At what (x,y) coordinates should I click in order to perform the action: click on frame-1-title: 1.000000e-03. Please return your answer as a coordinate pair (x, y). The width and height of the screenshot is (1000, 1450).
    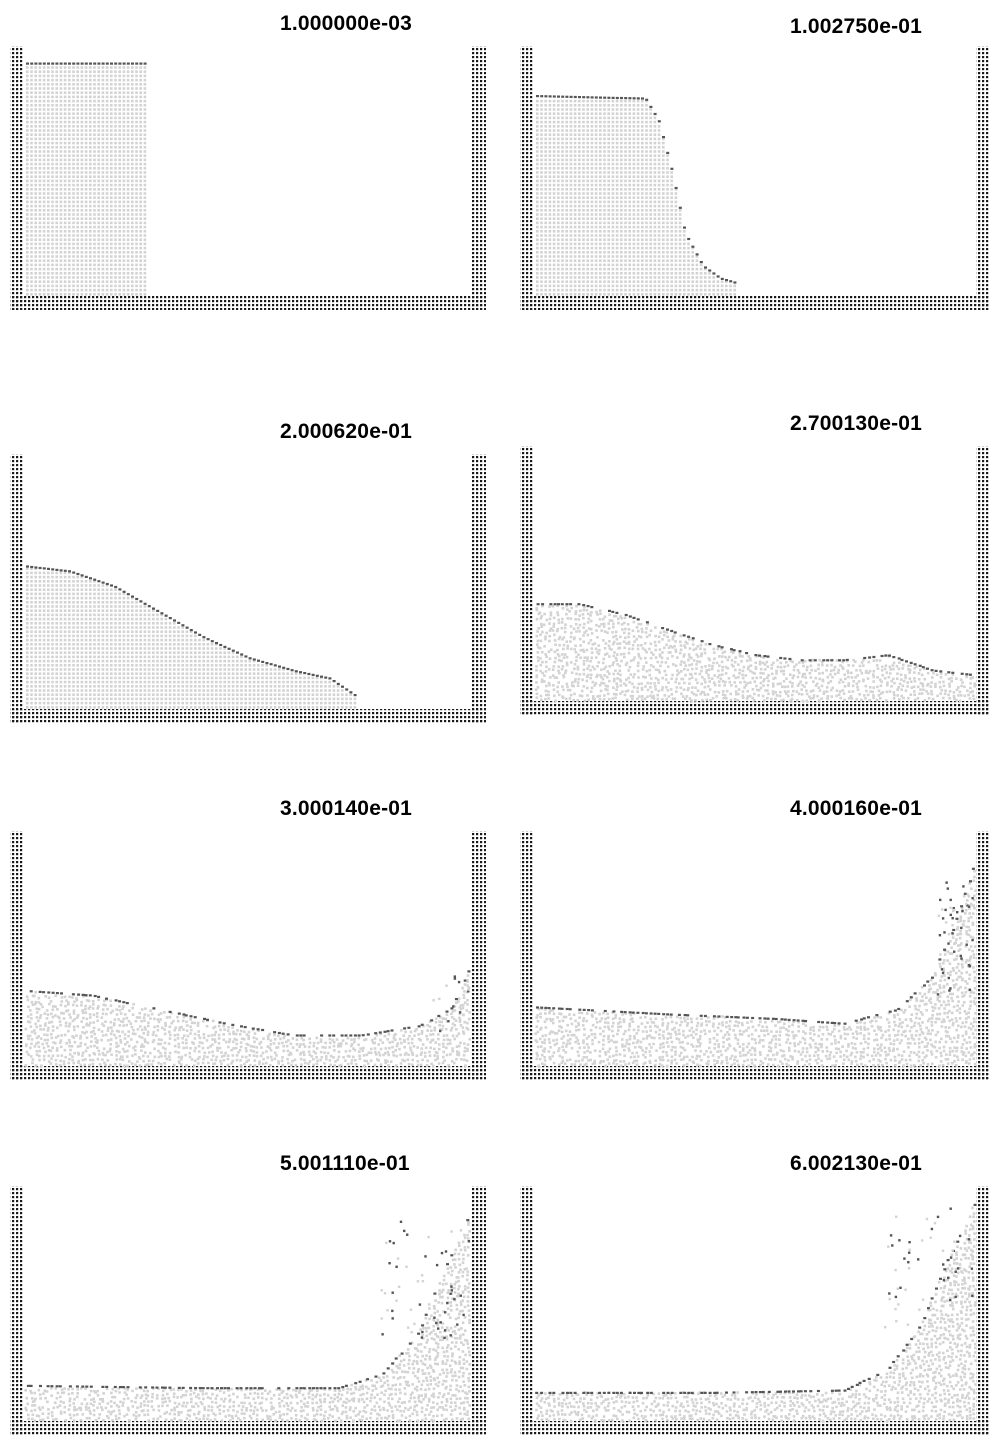
    Looking at the image, I should click on (346, 23).